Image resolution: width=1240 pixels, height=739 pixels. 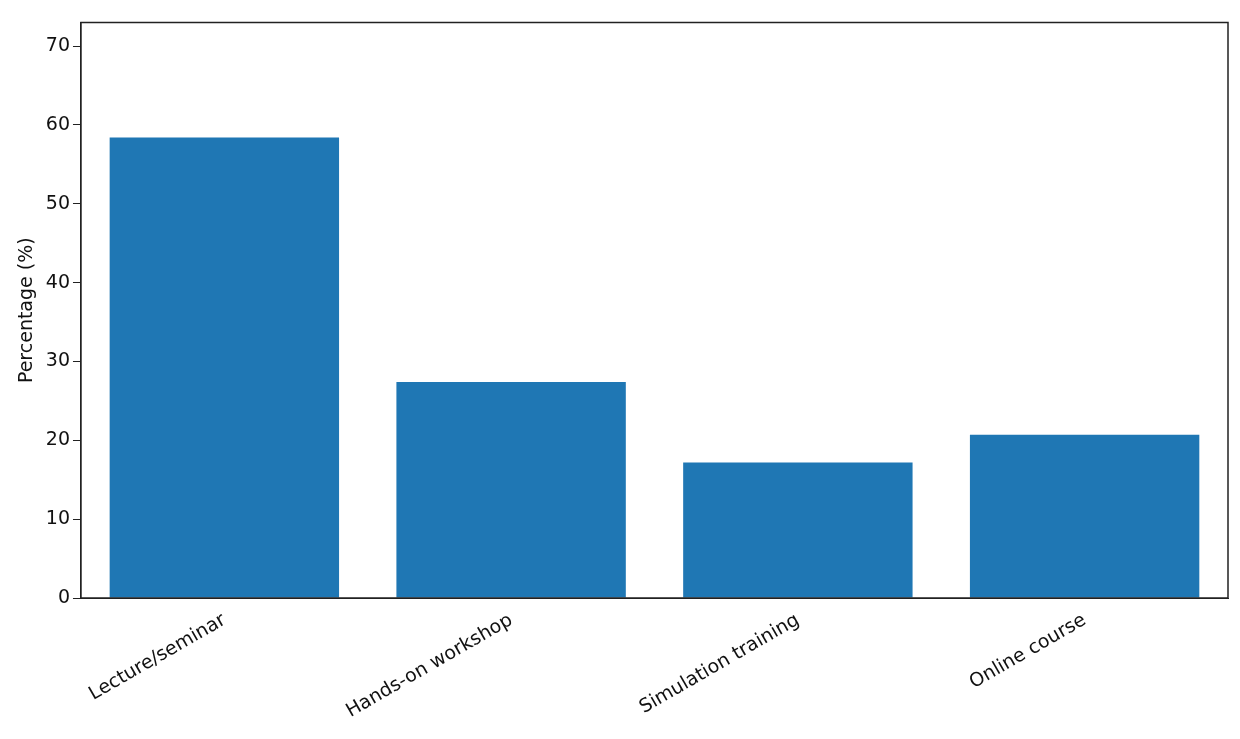 What do you see at coordinates (57, 438) in the screenshot?
I see `y-tick-label: 20` at bounding box center [57, 438].